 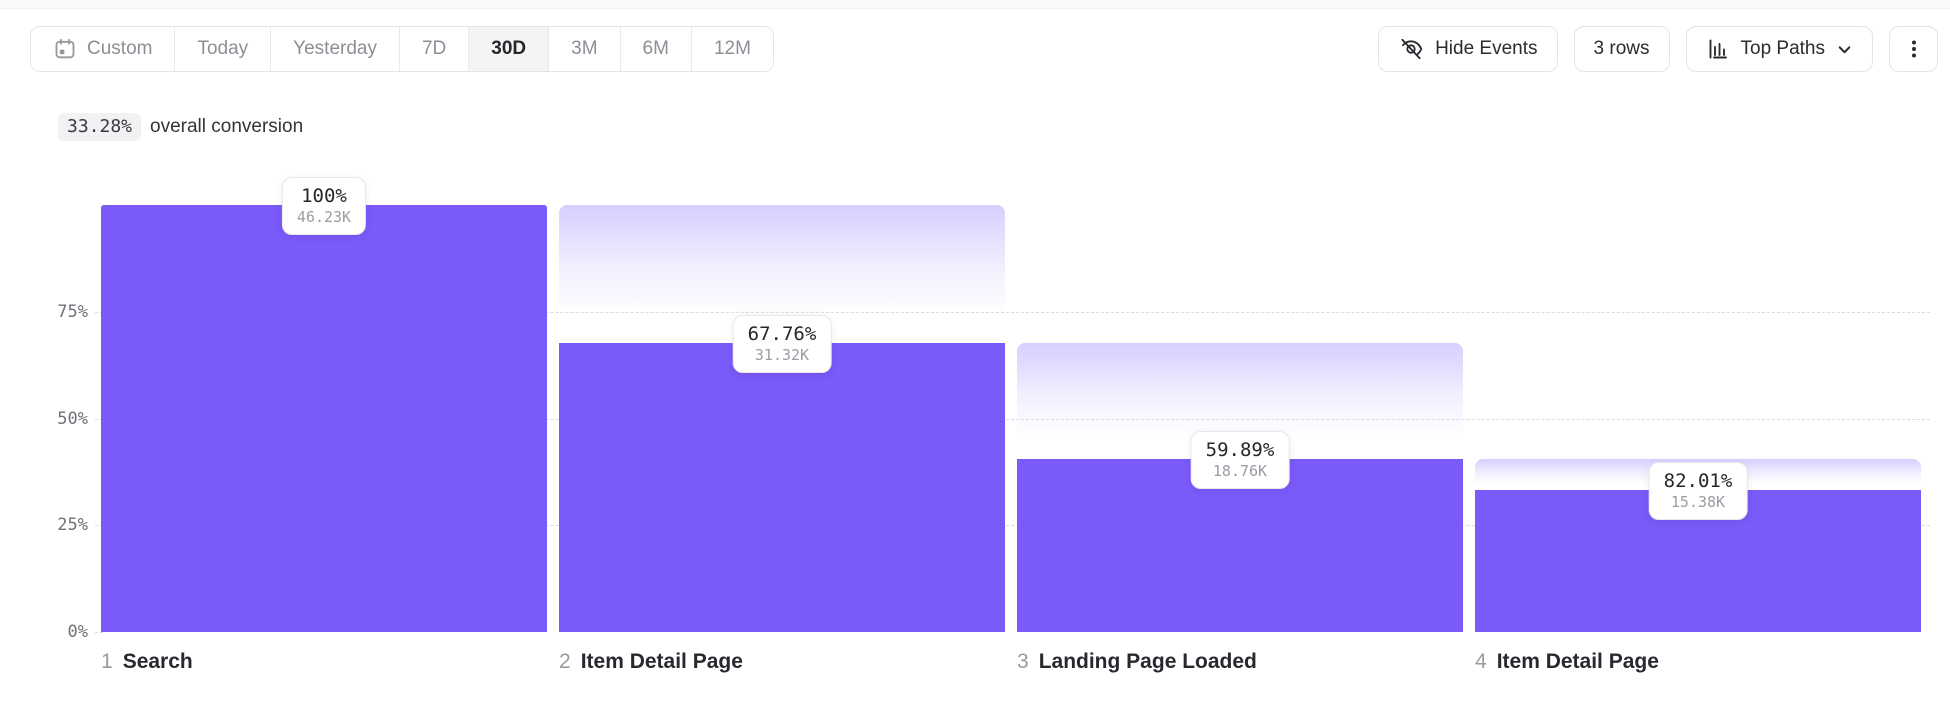 I want to click on step-number: 1, so click(x=107, y=661).